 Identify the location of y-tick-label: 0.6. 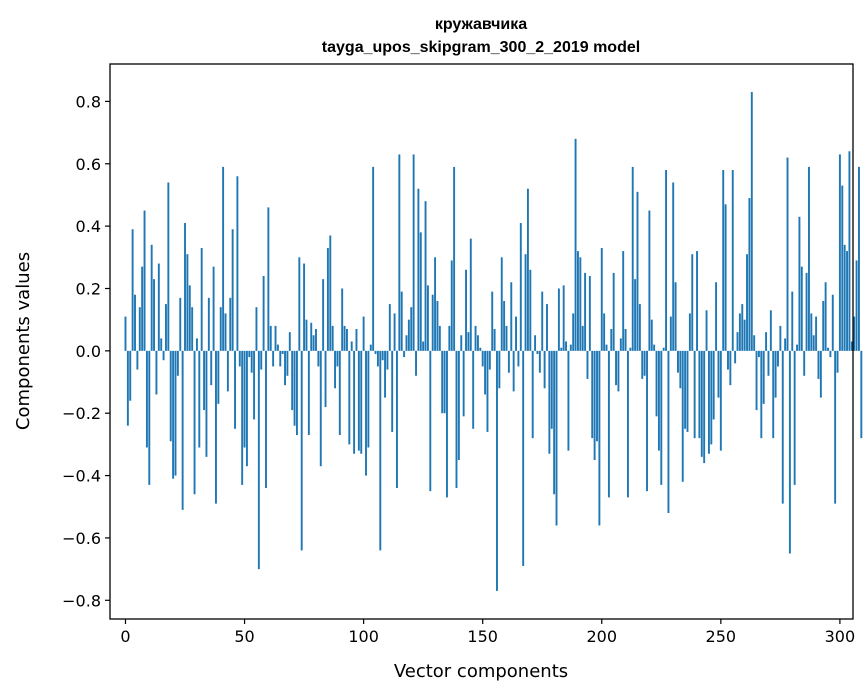
(88, 164).